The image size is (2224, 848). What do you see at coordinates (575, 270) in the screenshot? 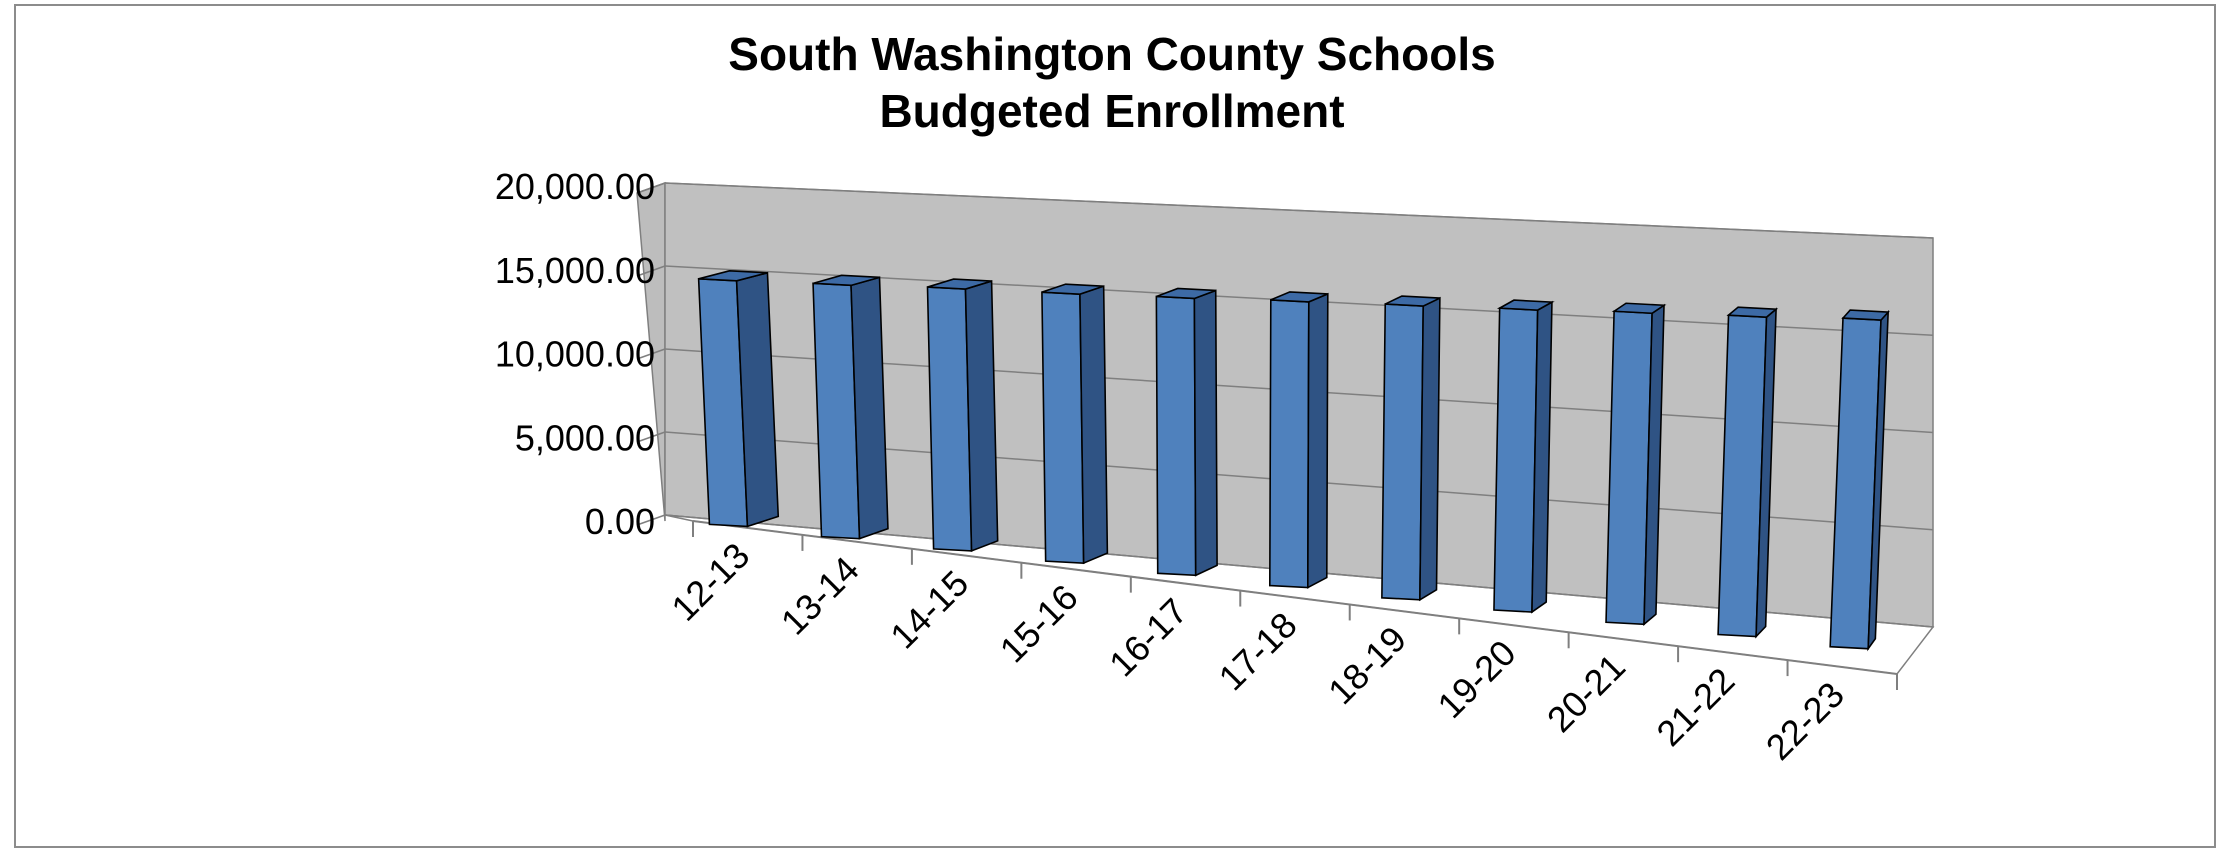
I see `y-tick-label: 15,000.00` at bounding box center [575, 270].